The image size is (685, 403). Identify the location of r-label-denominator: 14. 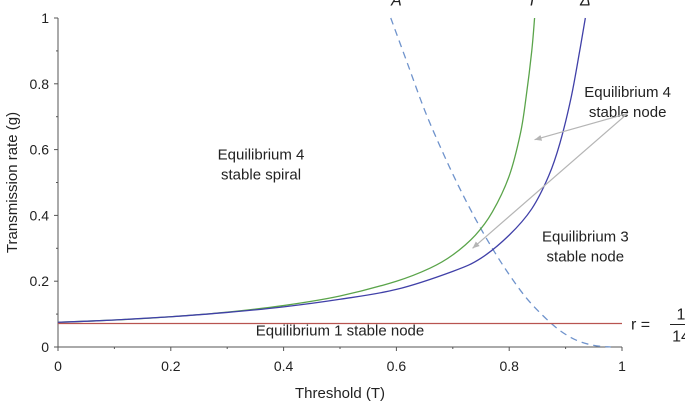
(678, 337).